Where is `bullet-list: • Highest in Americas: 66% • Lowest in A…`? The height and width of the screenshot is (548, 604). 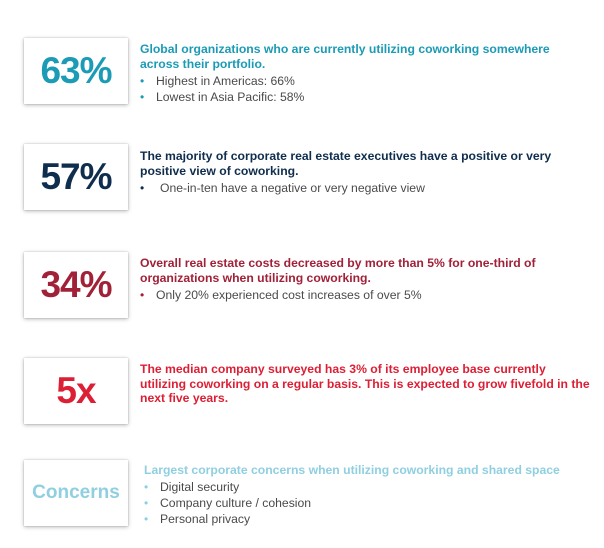 bullet-list: • Highest in Americas: 66% • Lowest in A… is located at coordinates (365, 89).